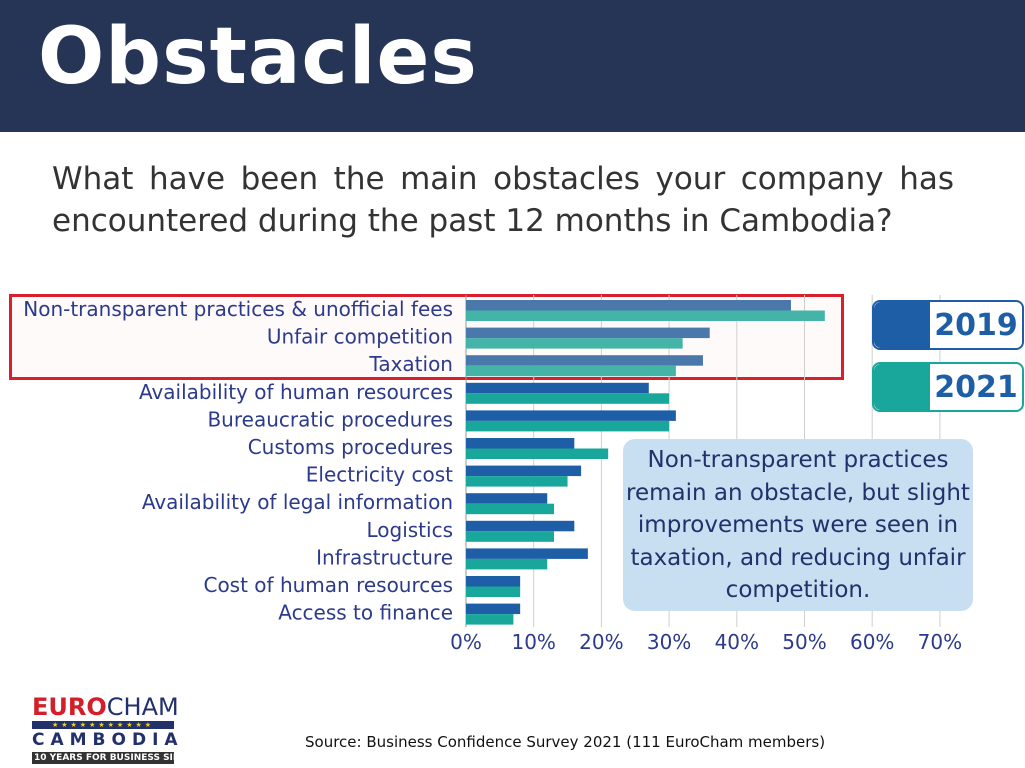 Image resolution: width=1025 pixels, height=768 pixels. Describe the element at coordinates (976, 325) in the screenshot. I see `legend-label-2019: 2019` at that location.